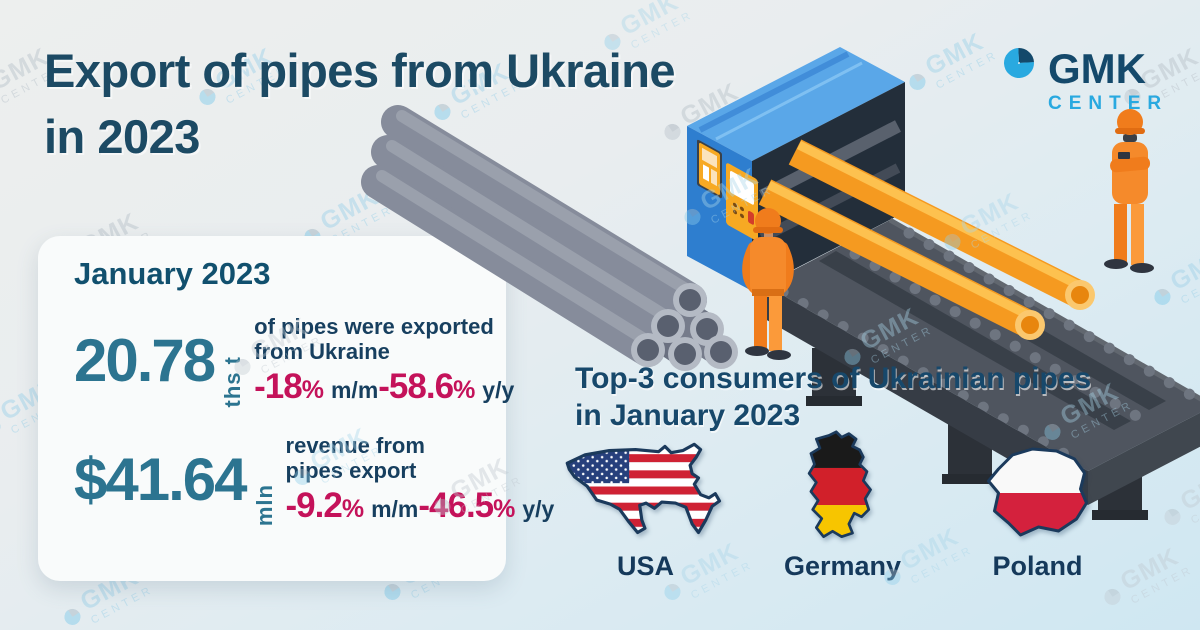 The image size is (1200, 630). Describe the element at coordinates (233, 381) in the screenshot. I see `volume-unit: ths t` at that location.